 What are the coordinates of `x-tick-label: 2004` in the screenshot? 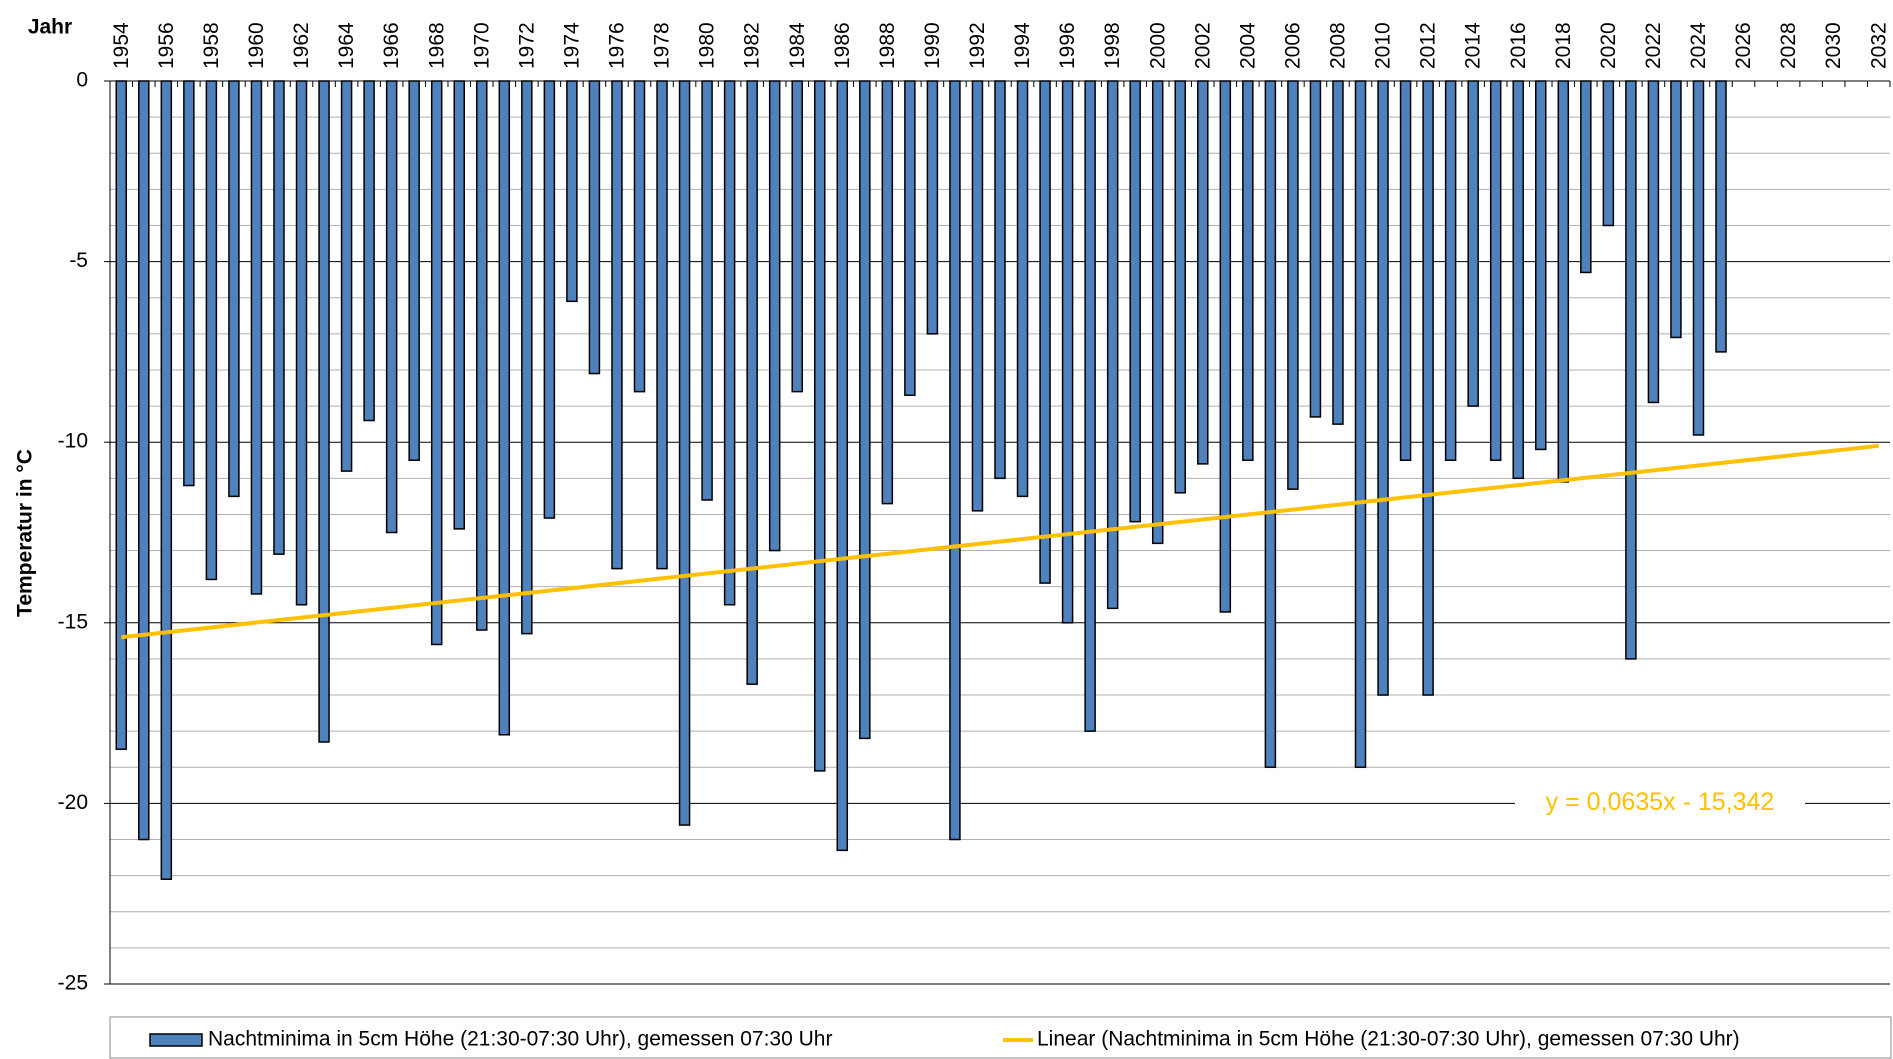 It's located at (1247, 45).